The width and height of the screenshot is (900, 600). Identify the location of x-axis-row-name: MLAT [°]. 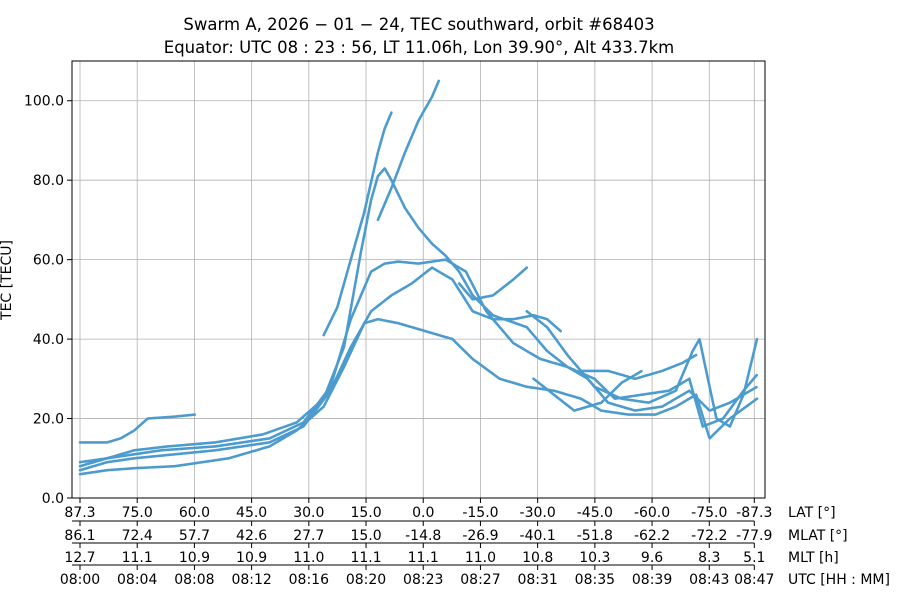
(818, 536).